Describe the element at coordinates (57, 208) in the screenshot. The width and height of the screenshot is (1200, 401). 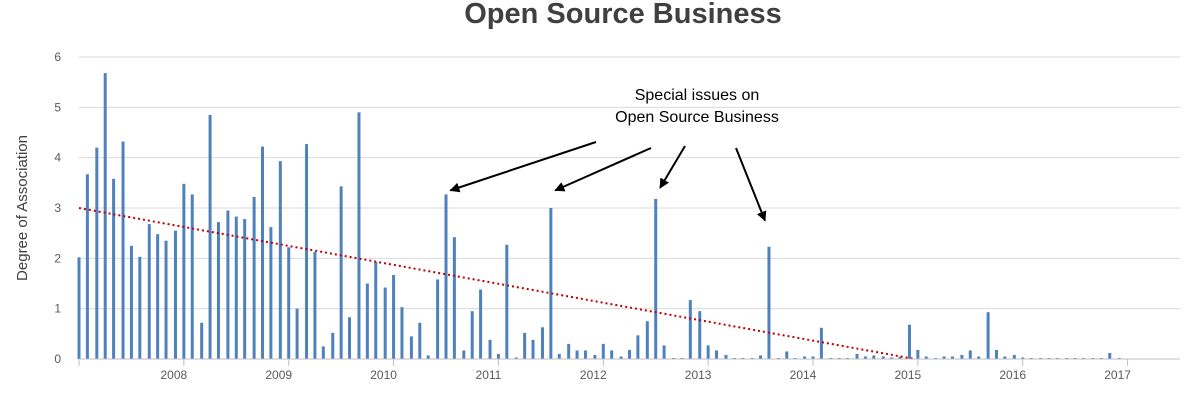
I see `y-tick-label: 3` at that location.